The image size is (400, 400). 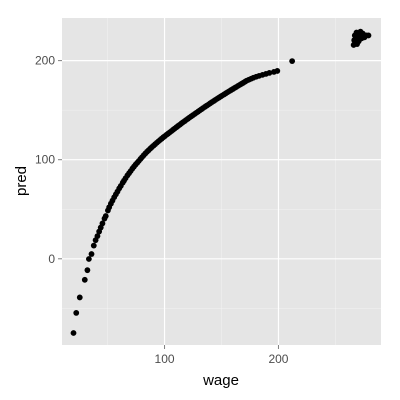 What do you see at coordinates (222, 355) in the screenshot?
I see `x-axis-ticks: 100 200` at bounding box center [222, 355].